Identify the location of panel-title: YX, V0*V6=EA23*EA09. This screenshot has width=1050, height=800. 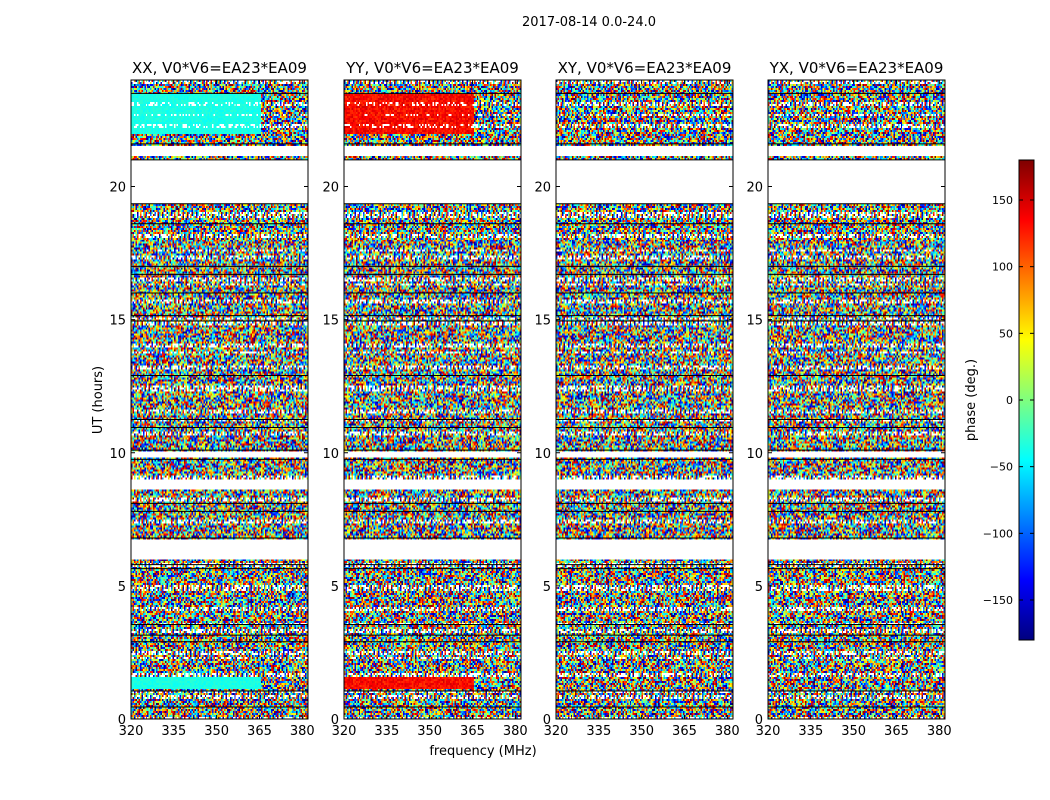
(856, 68).